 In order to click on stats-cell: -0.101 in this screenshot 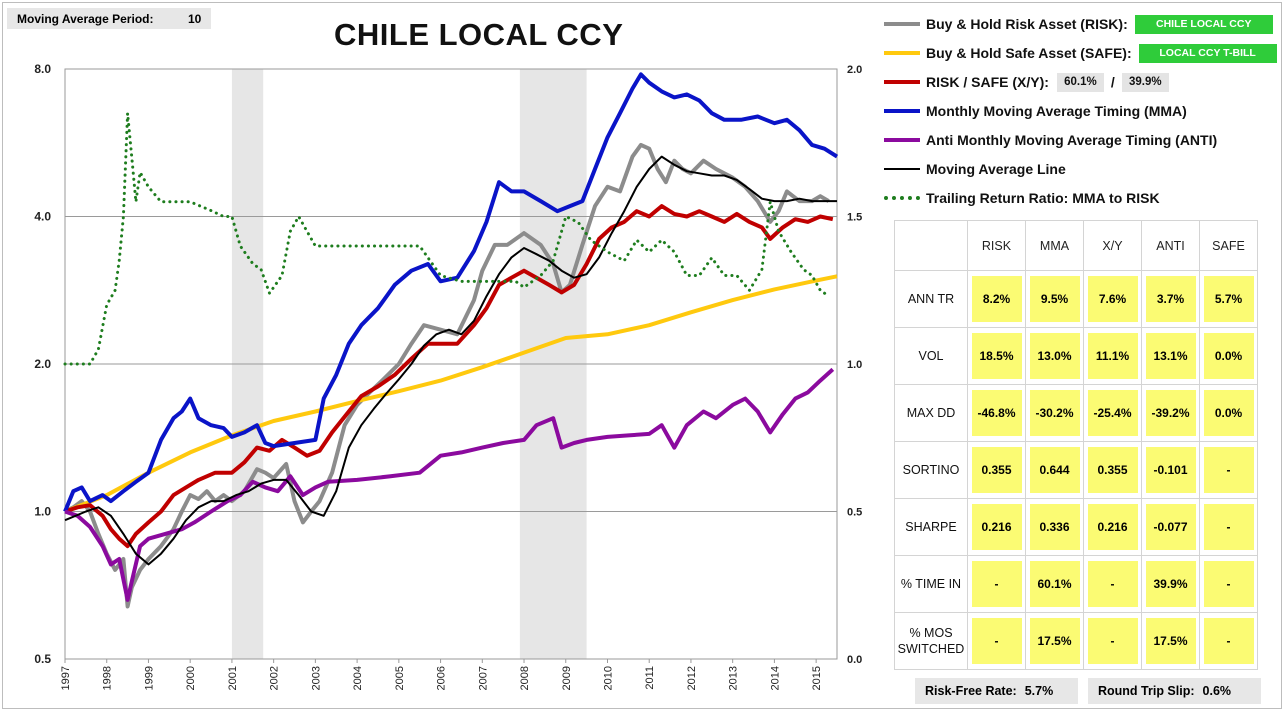, I will do `click(1170, 470)`.